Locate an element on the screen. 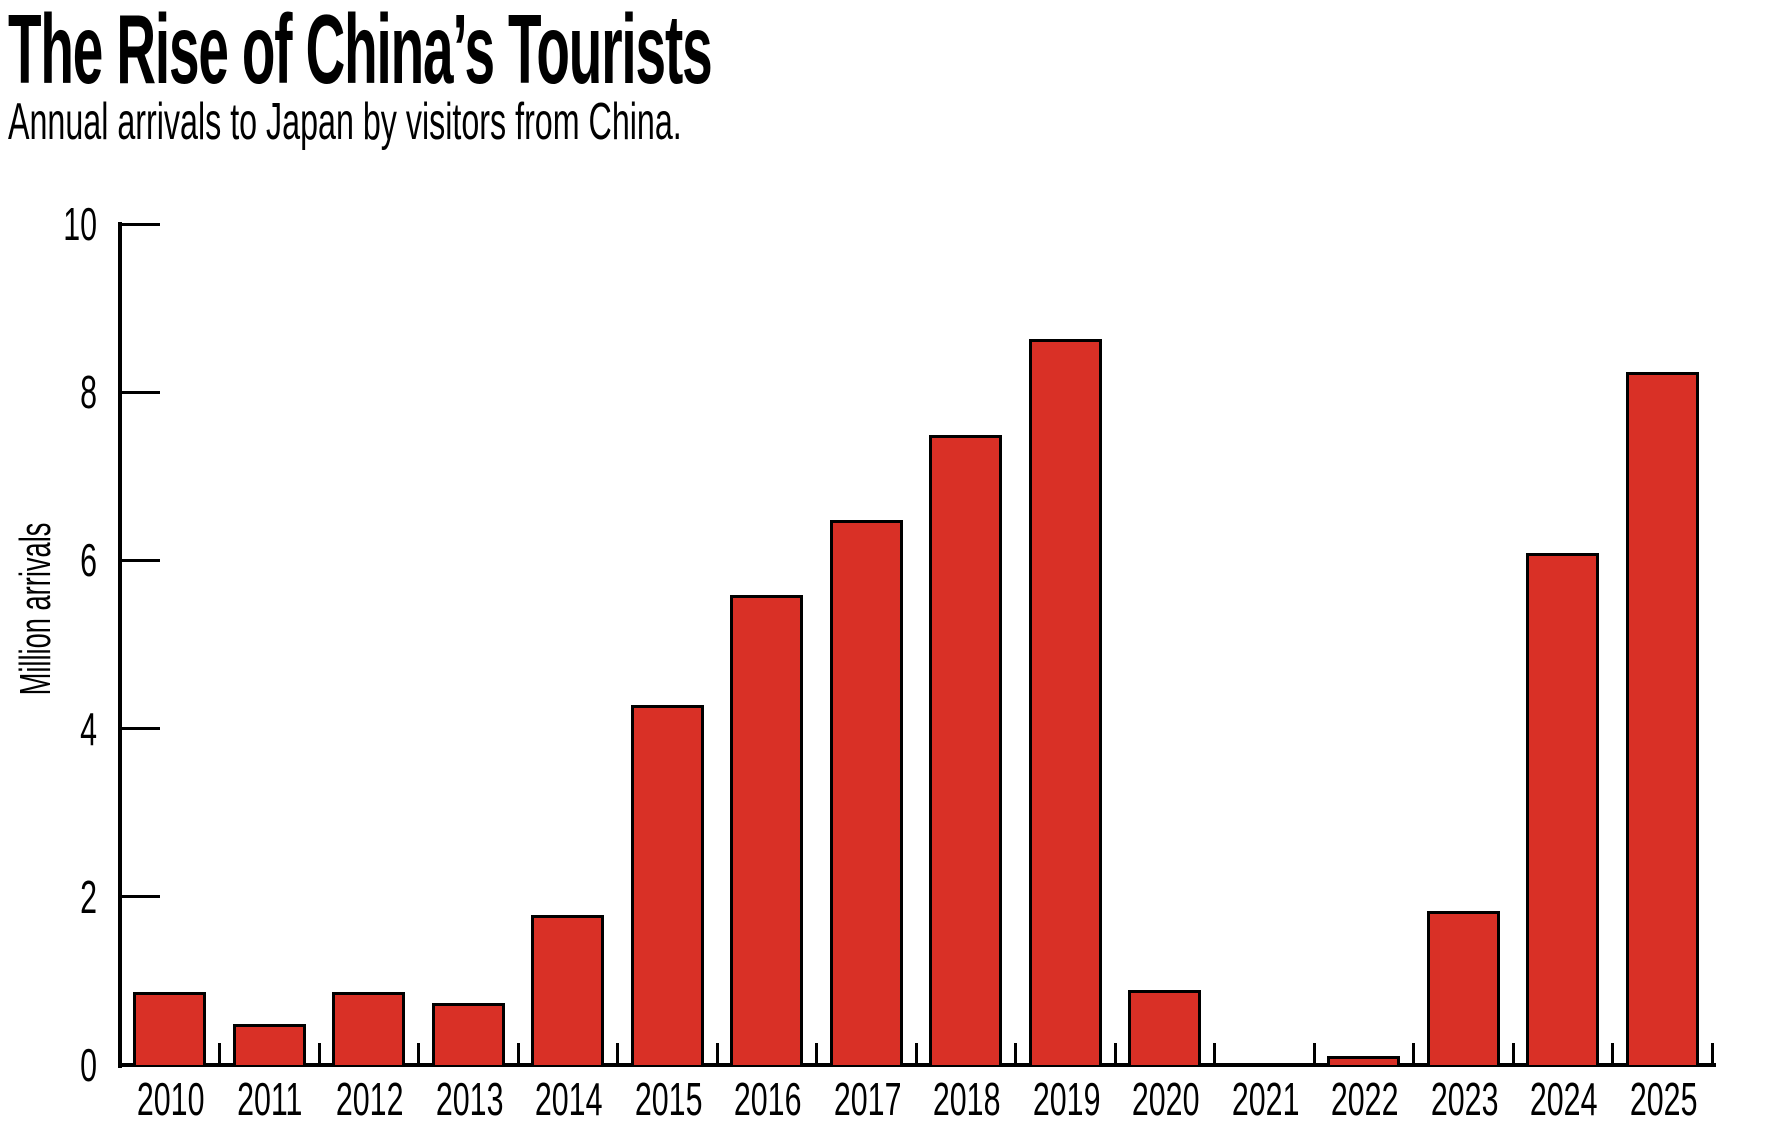 This screenshot has width=1787, height=1128. x-tick-label: 2024 is located at coordinates (1563, 1099).